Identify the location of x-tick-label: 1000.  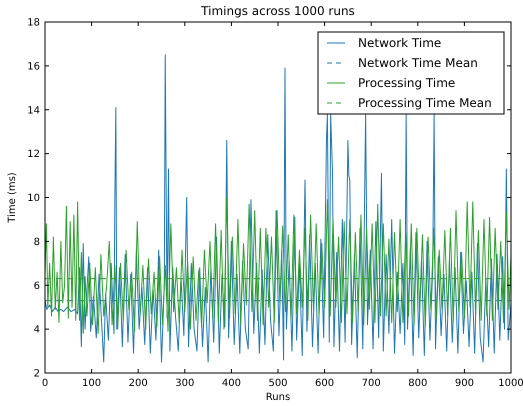
(510, 383).